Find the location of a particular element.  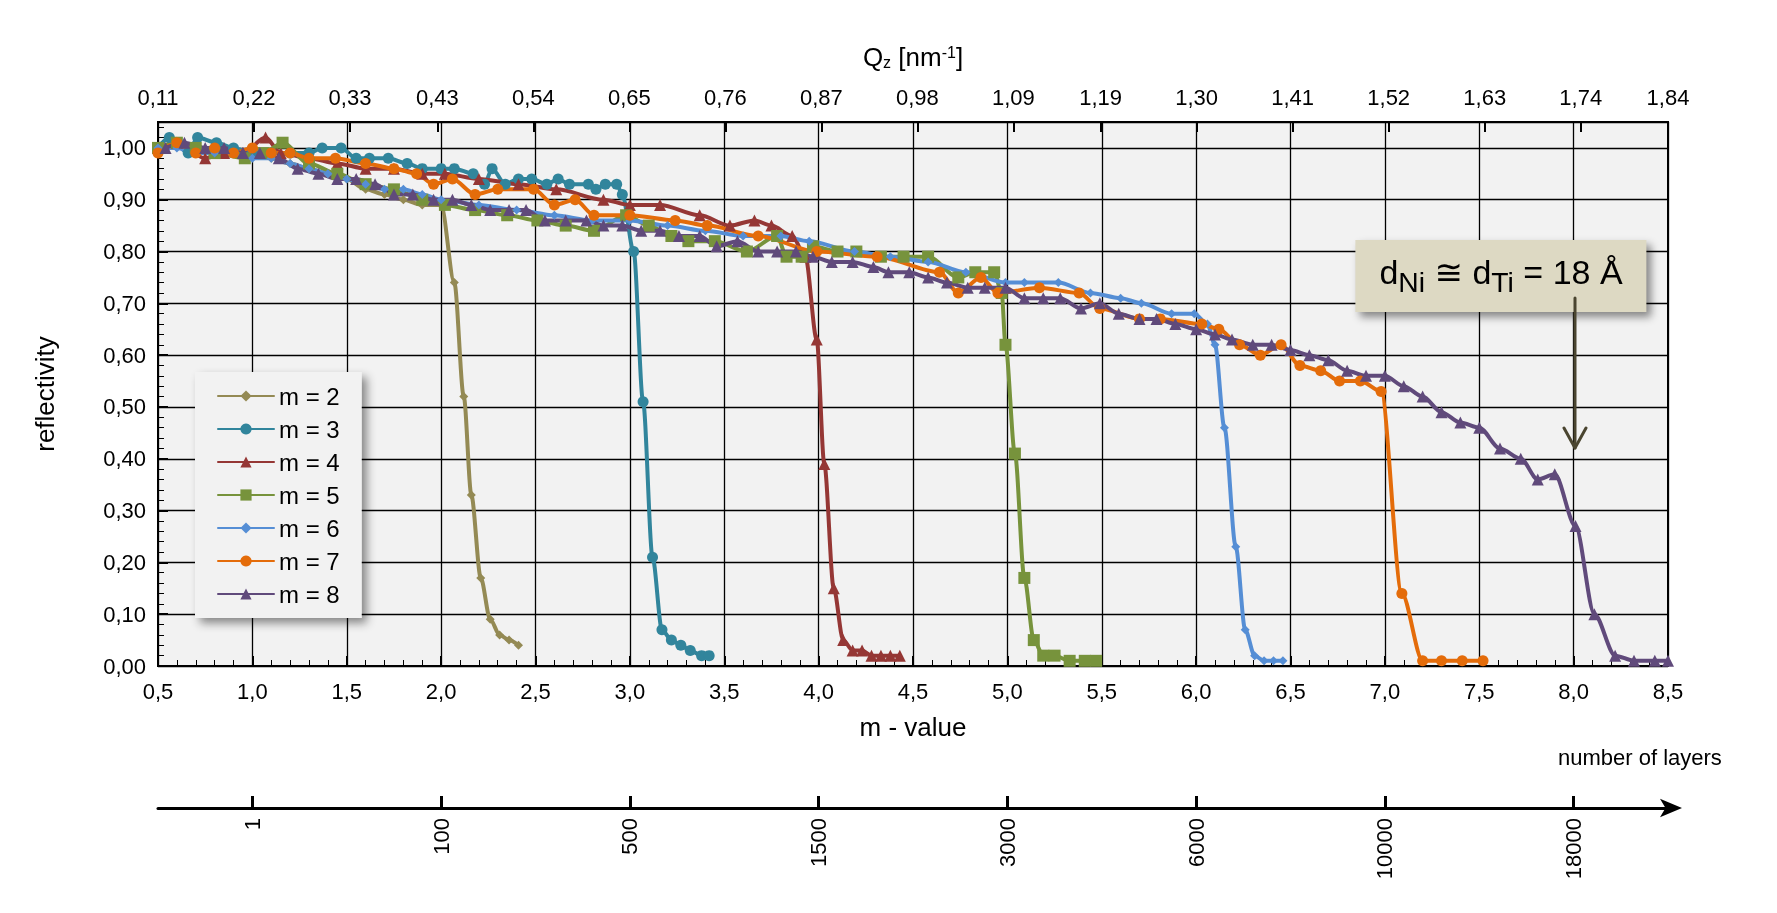

y-tick-label: 0,00 is located at coordinates (124, 666).